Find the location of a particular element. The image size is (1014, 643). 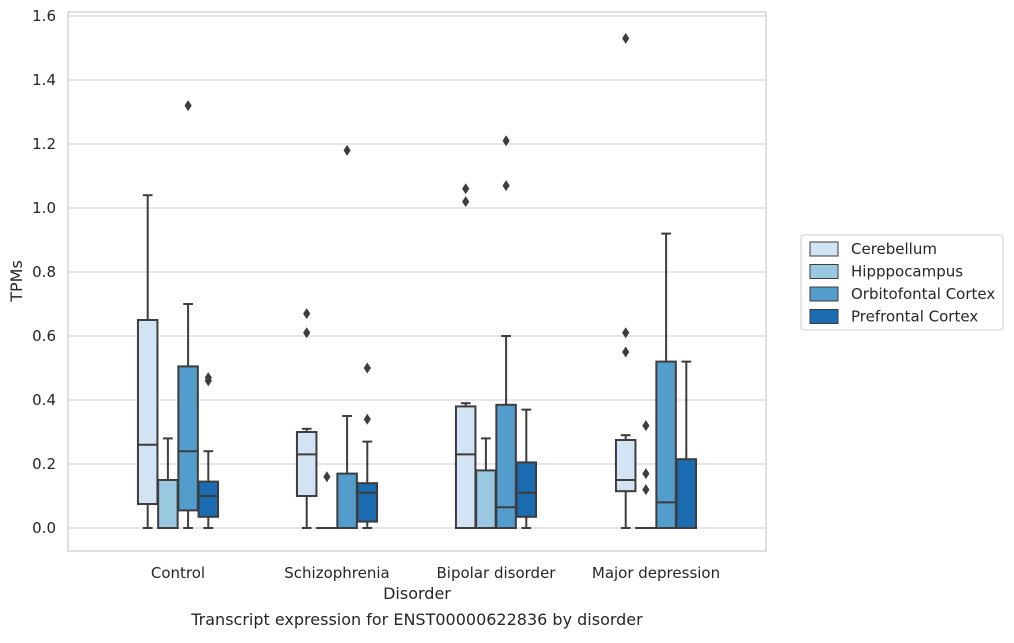

legend-label: Prefrontal Cortex is located at coordinates (914, 317).